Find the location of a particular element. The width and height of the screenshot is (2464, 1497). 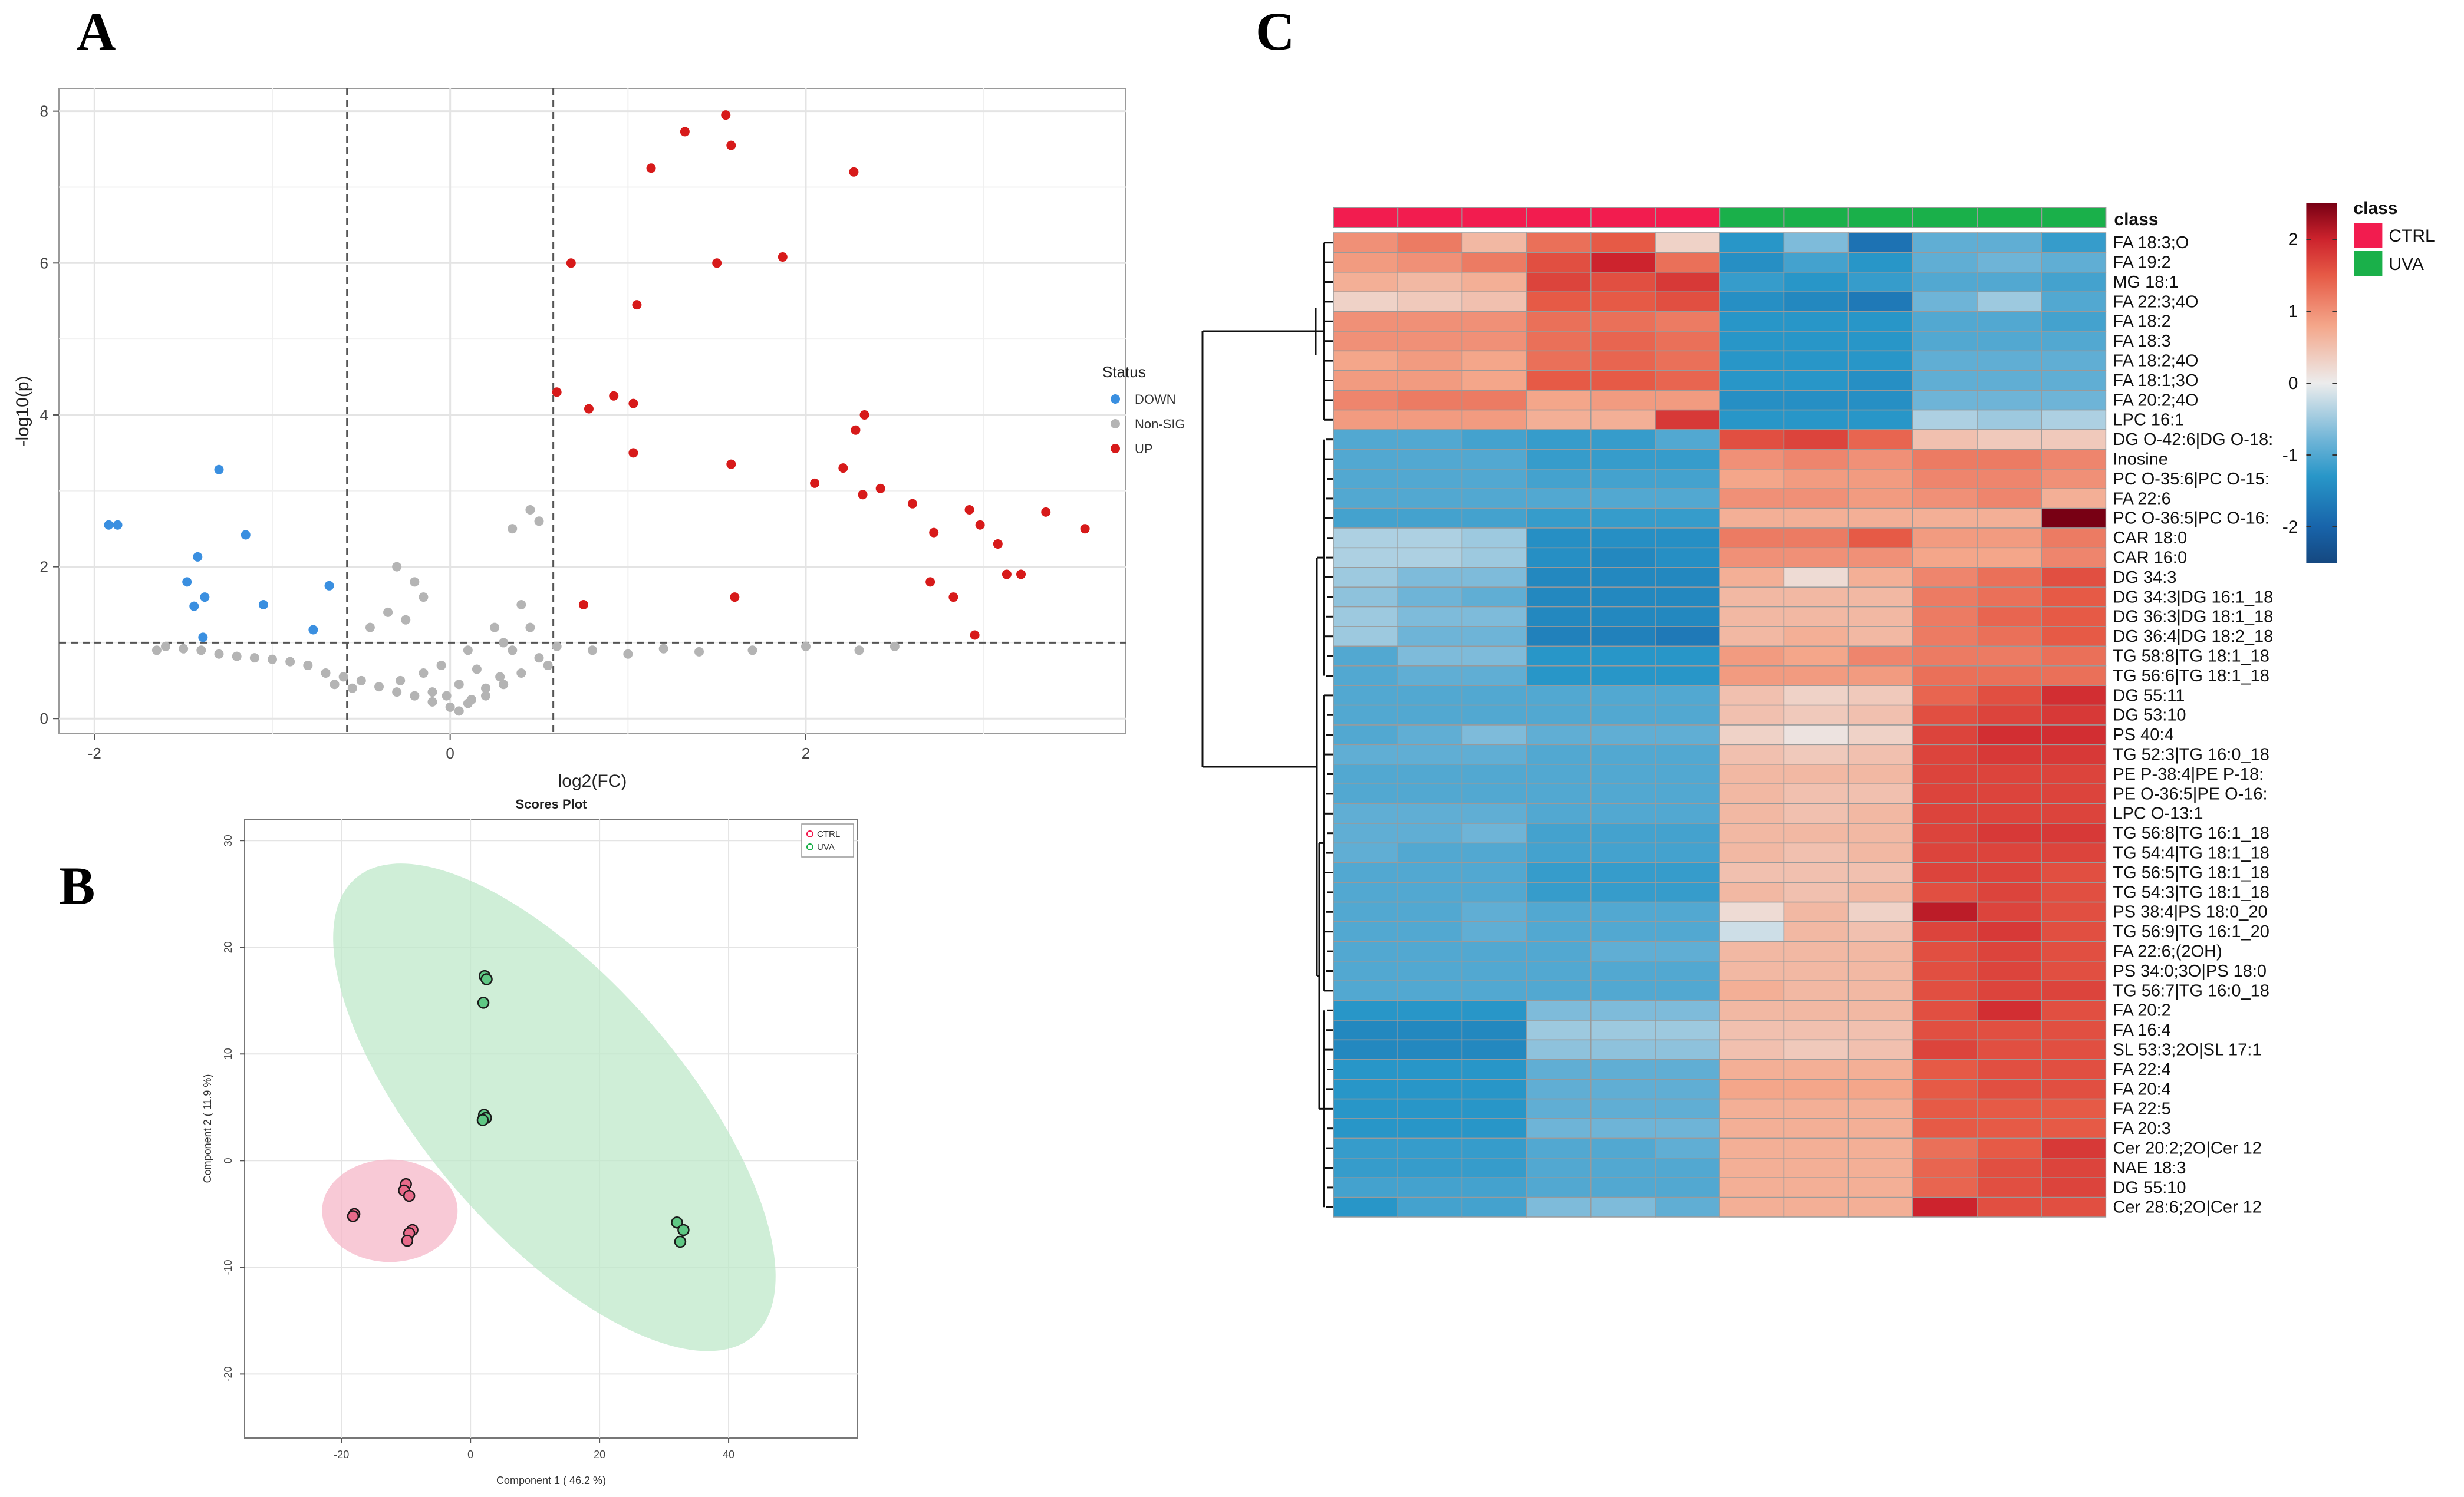

panel-label-c: C is located at coordinates (1275, 31).